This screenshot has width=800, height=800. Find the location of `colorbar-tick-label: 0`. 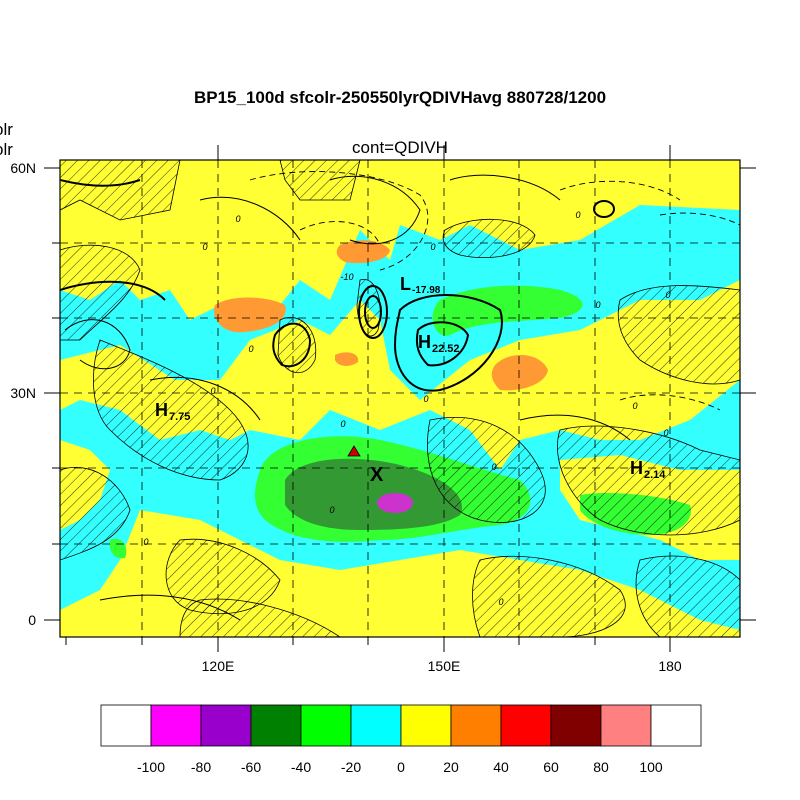

colorbar-tick-label: 0 is located at coordinates (401, 767).